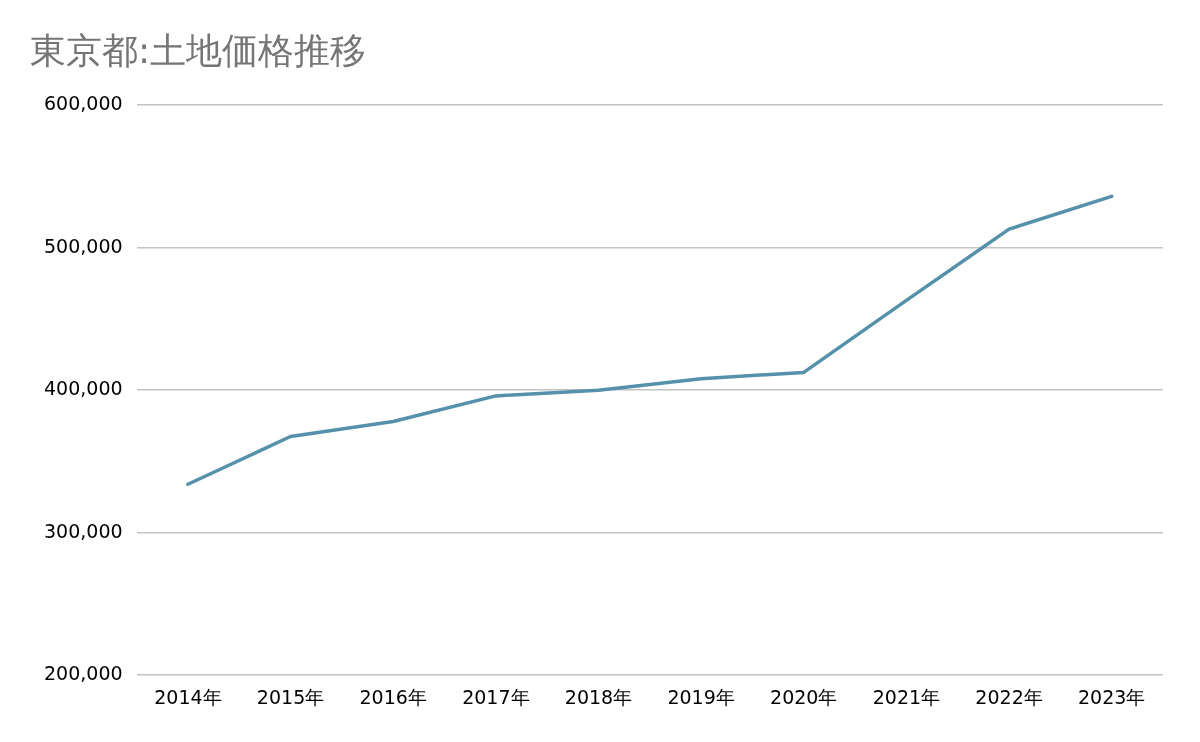 The width and height of the screenshot is (1200, 742). What do you see at coordinates (906, 696) in the screenshot?
I see `x-tick-label: 2021年` at bounding box center [906, 696].